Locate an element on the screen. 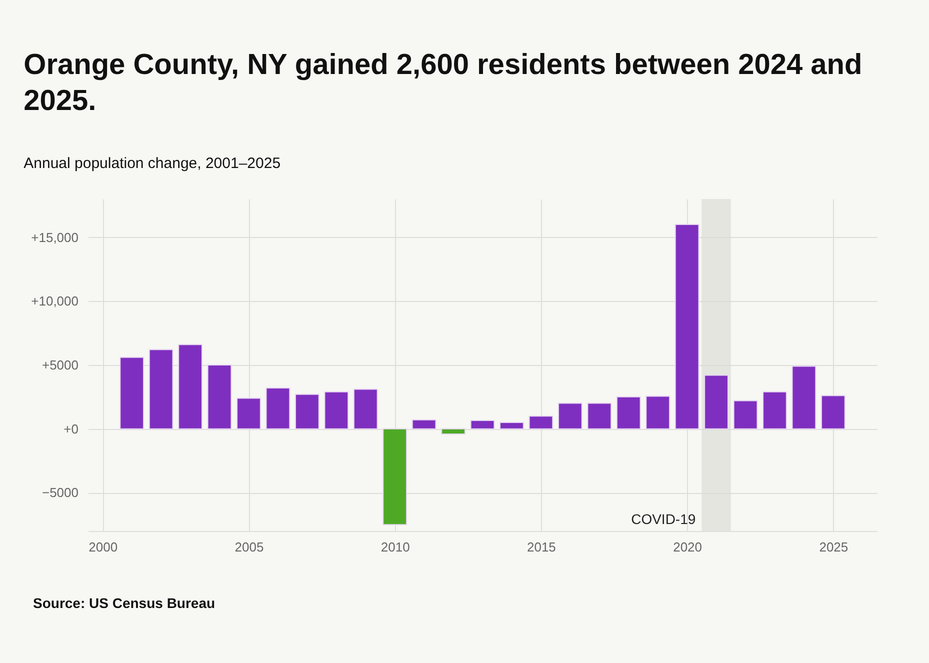  y-tick-label: +5000 is located at coordinates (60, 365).